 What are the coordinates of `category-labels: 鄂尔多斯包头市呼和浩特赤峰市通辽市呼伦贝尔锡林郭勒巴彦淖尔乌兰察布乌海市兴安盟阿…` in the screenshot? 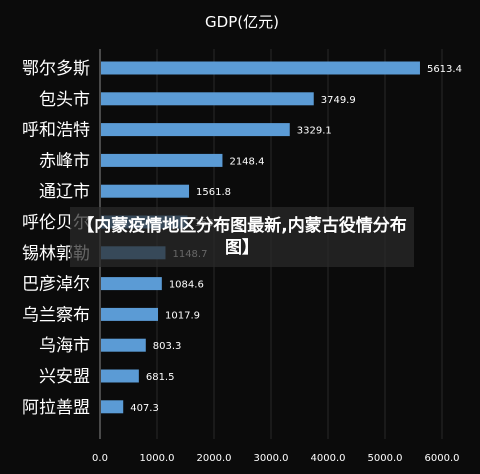 It's located at (56, 238).